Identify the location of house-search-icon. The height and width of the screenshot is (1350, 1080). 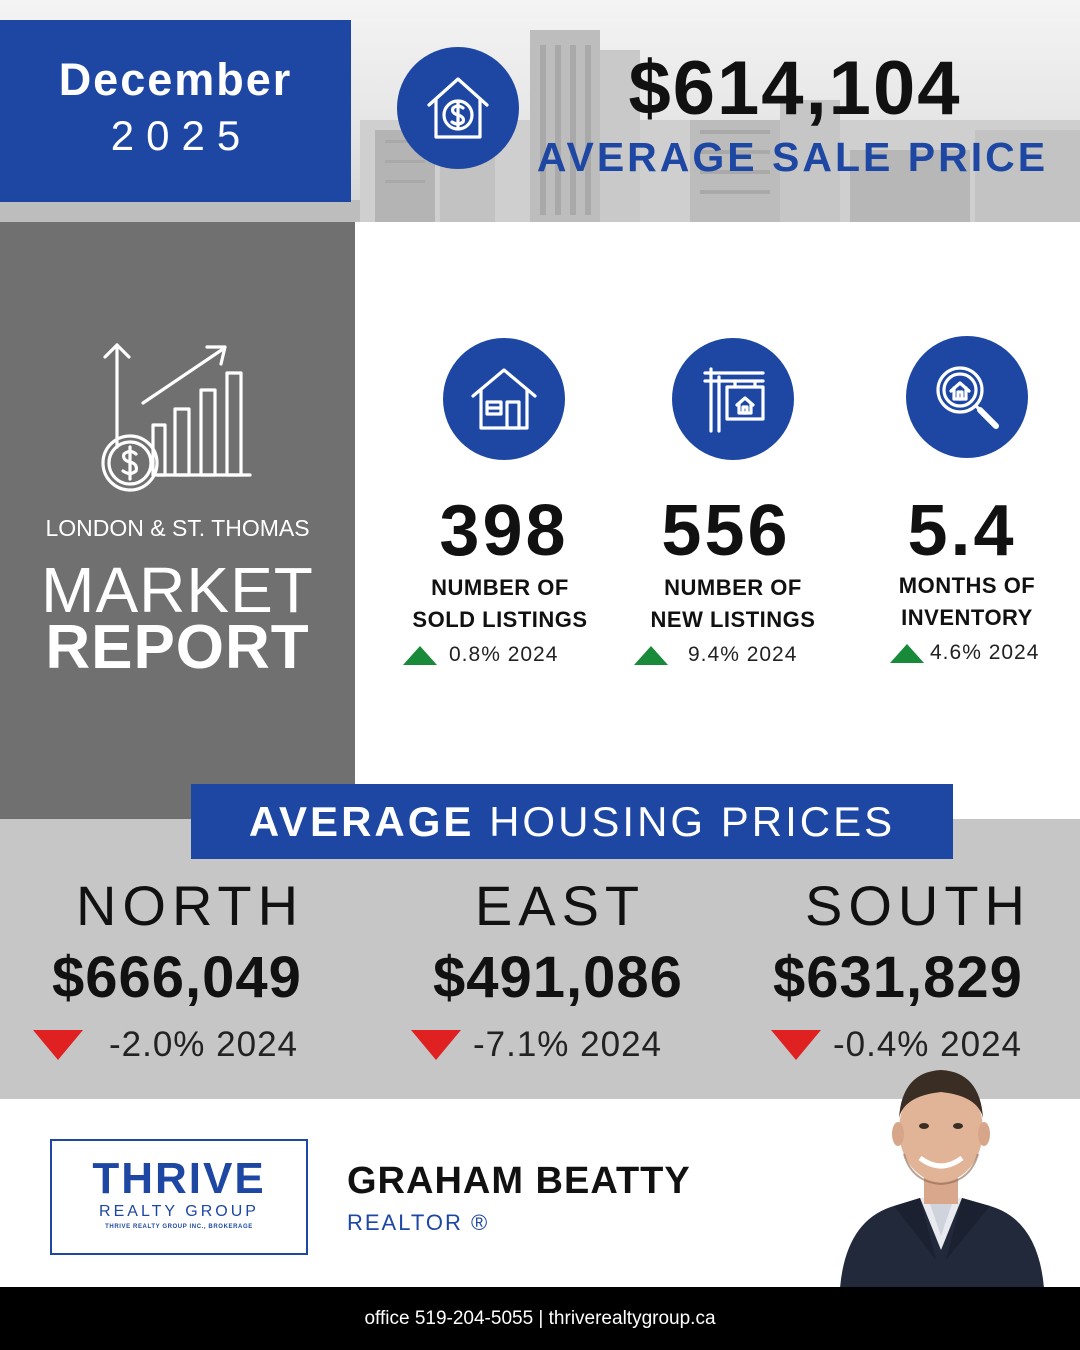
(967, 397).